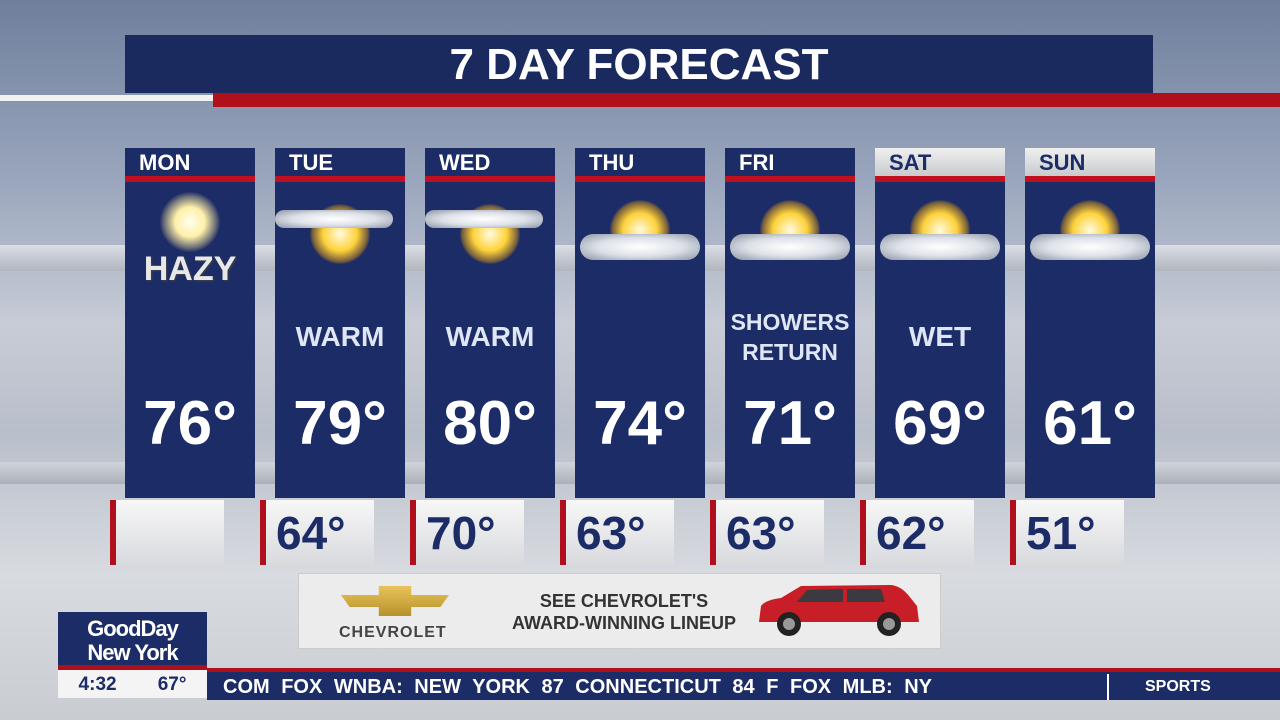  What do you see at coordinates (172, 684) in the screenshot?
I see `current-temp: 67°` at bounding box center [172, 684].